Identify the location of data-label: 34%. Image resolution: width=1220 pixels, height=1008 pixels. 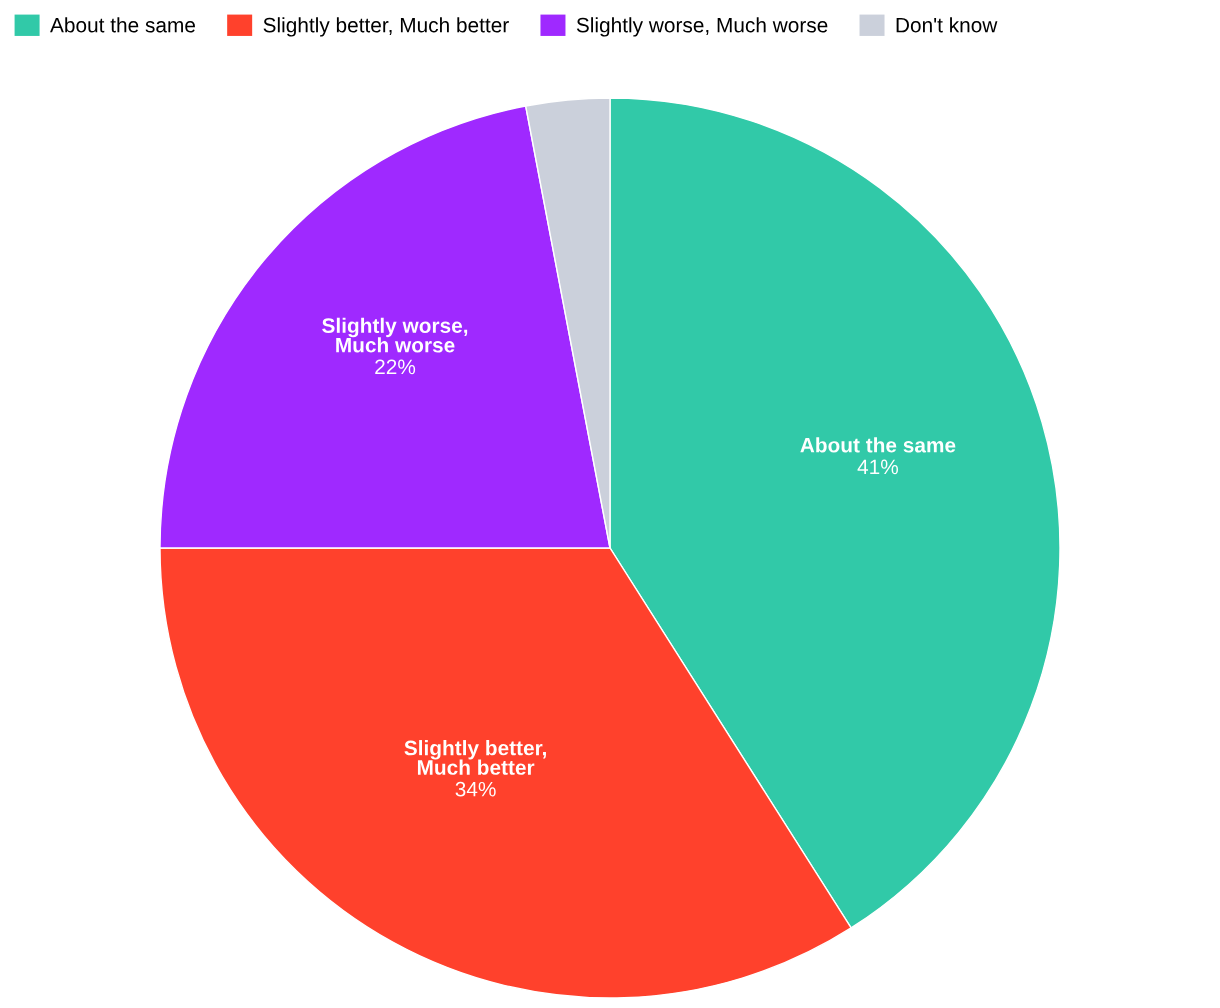
(475, 789).